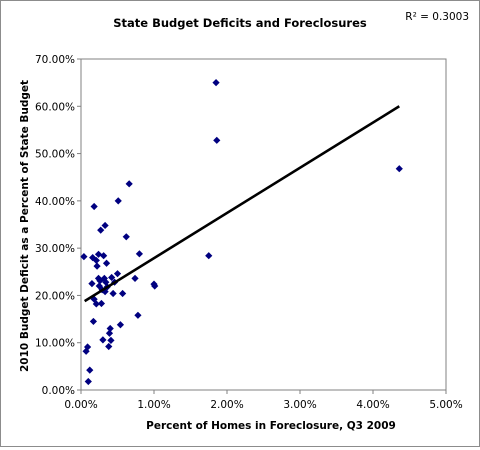 The image size is (480, 450). What do you see at coordinates (55, 344) in the screenshot?
I see `y-tick-label: 10.00%` at bounding box center [55, 344].